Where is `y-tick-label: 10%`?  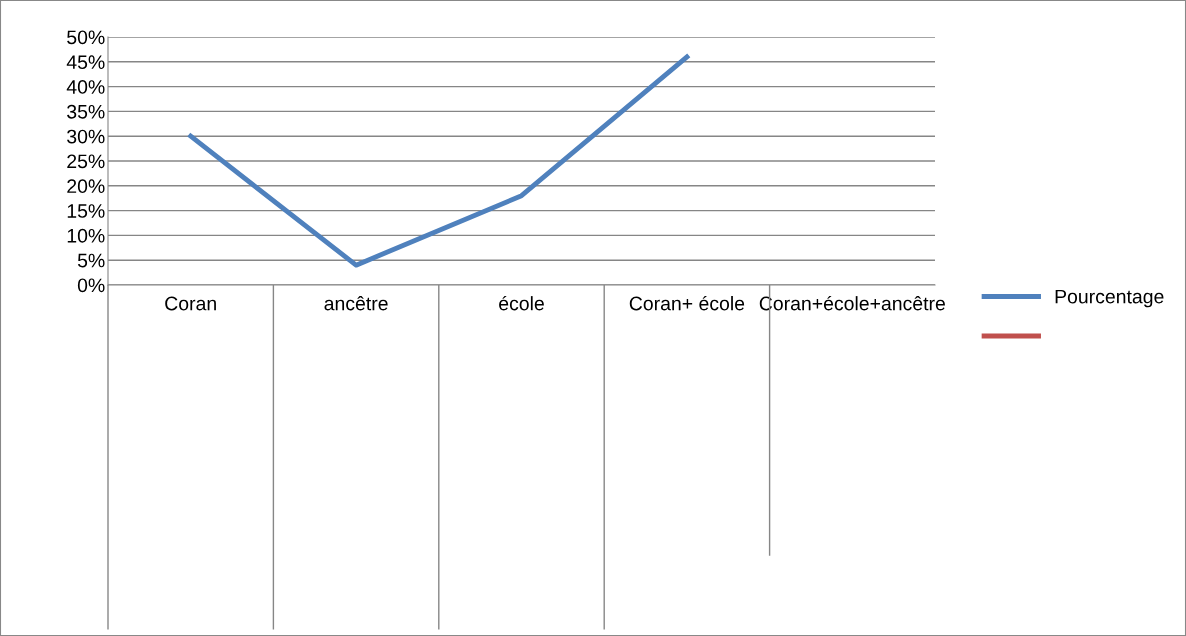 y-tick-label: 10% is located at coordinates (86, 235).